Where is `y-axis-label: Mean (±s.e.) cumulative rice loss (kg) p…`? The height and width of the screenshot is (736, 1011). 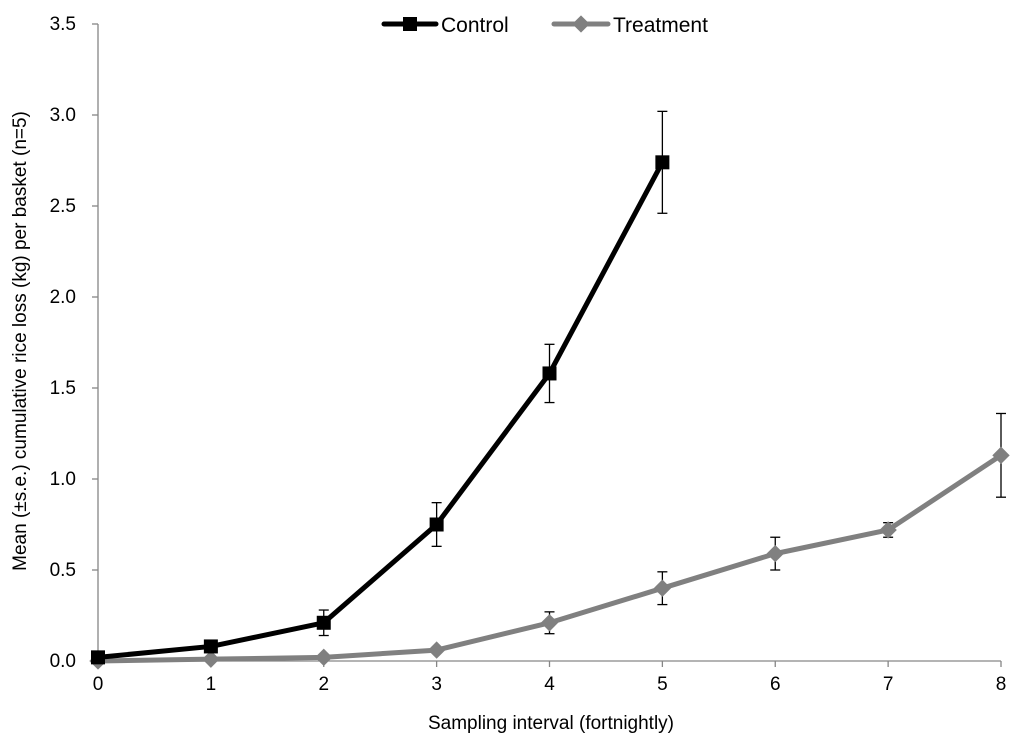
y-axis-label: Mean (±s.e.) cumulative rice loss (kg) p… is located at coordinates (20, 341).